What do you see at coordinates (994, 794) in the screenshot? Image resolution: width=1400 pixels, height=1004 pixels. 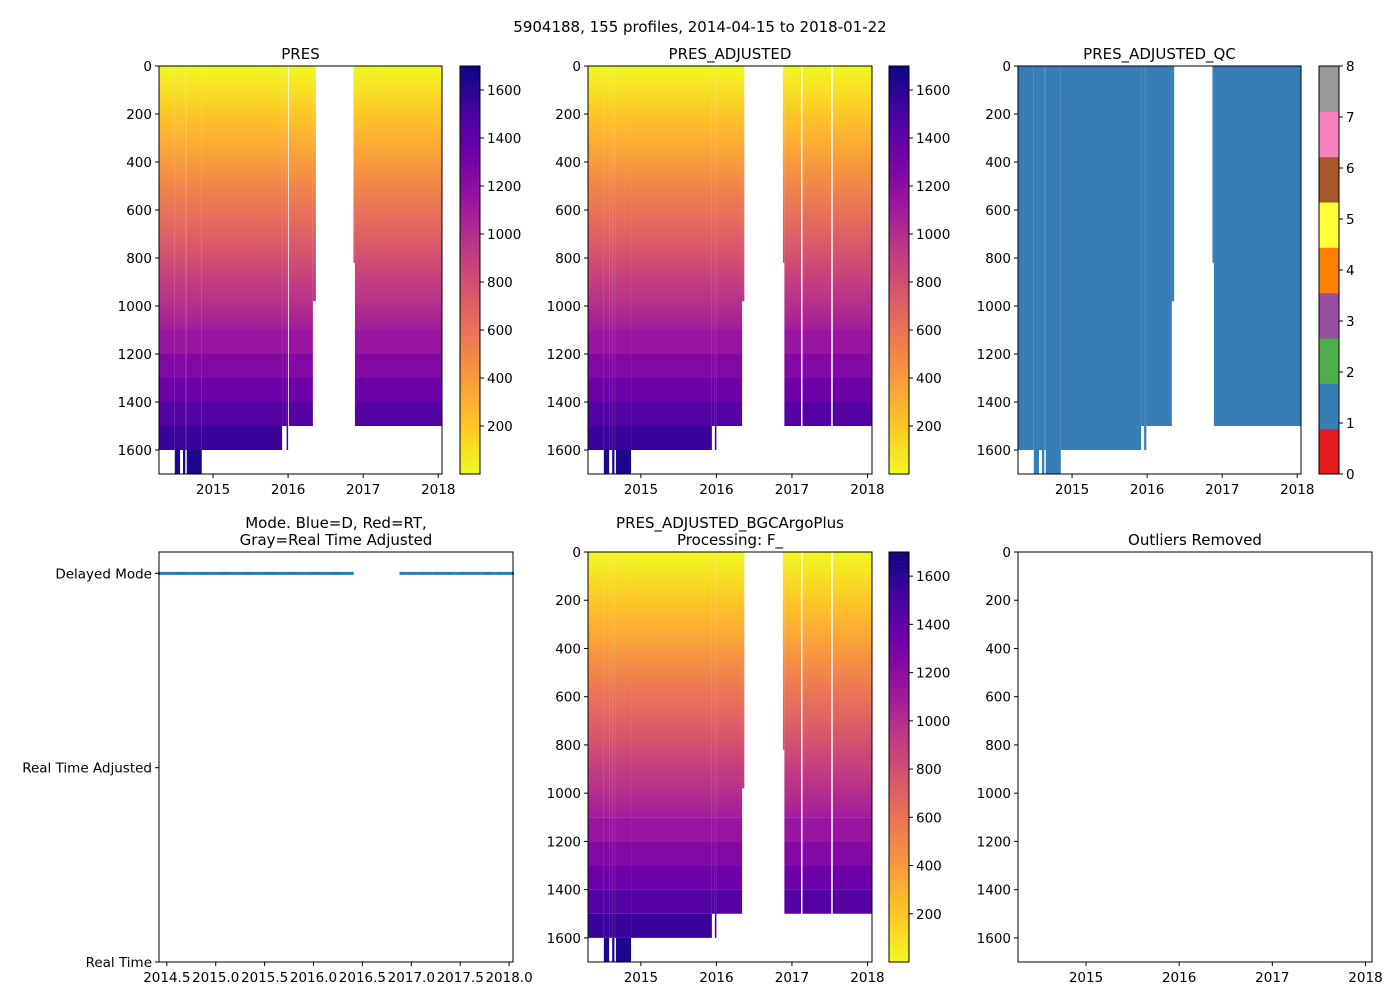 I see `y-tick-label: 1000` at bounding box center [994, 794].